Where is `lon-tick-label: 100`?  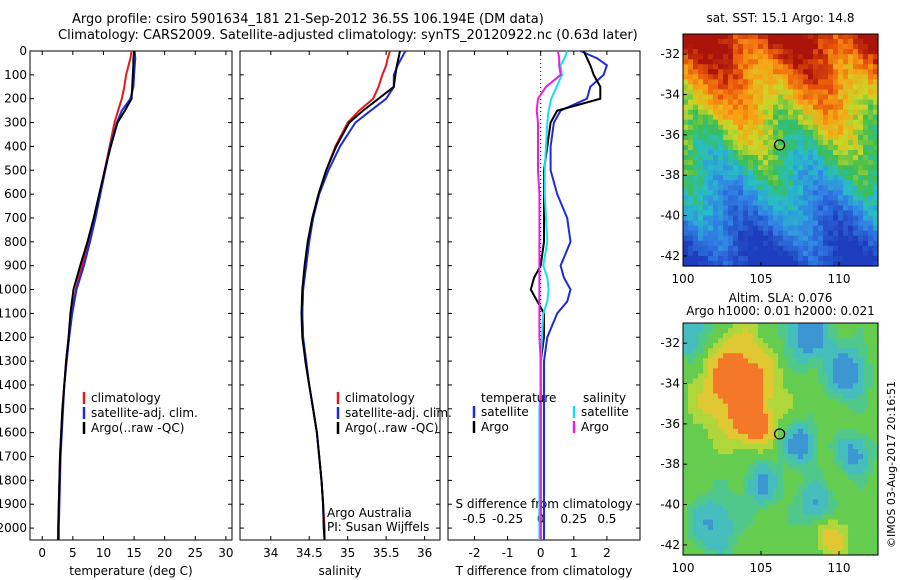
lon-tick-label: 100 is located at coordinates (683, 279).